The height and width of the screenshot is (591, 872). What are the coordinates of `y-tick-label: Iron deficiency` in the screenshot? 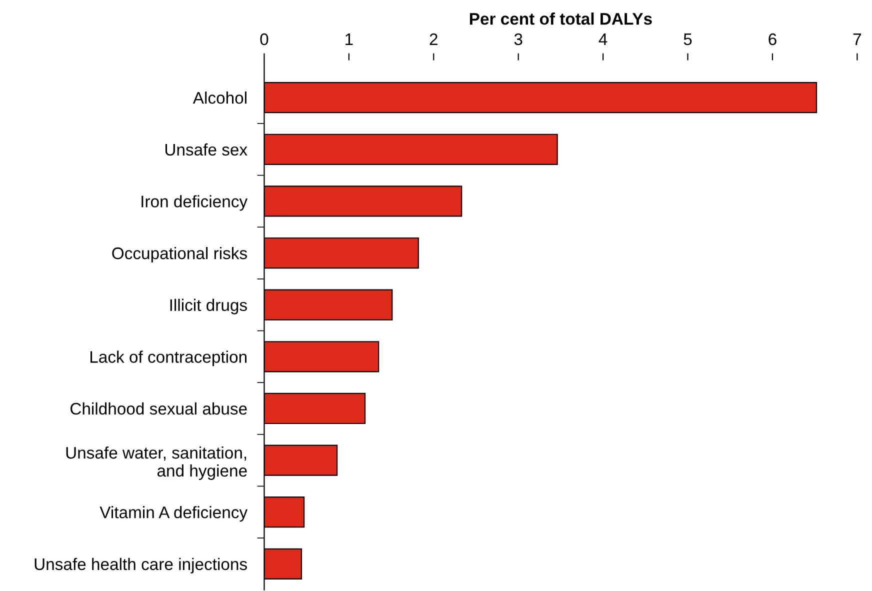 It's located at (195, 203).